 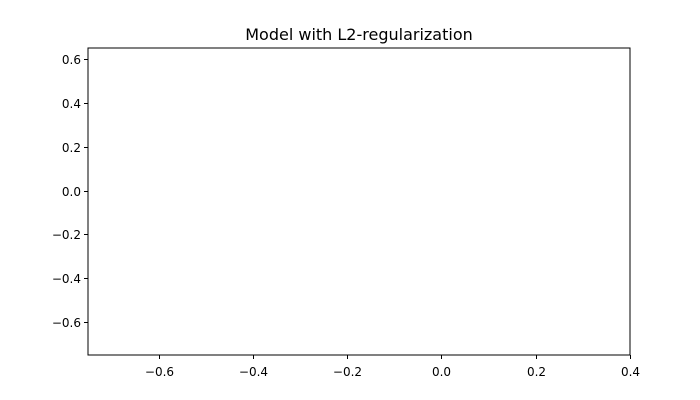 I want to click on x-axis: −0.6 −0.4 −0.2 0.0 0.2 0.4, so click(x=392, y=367).